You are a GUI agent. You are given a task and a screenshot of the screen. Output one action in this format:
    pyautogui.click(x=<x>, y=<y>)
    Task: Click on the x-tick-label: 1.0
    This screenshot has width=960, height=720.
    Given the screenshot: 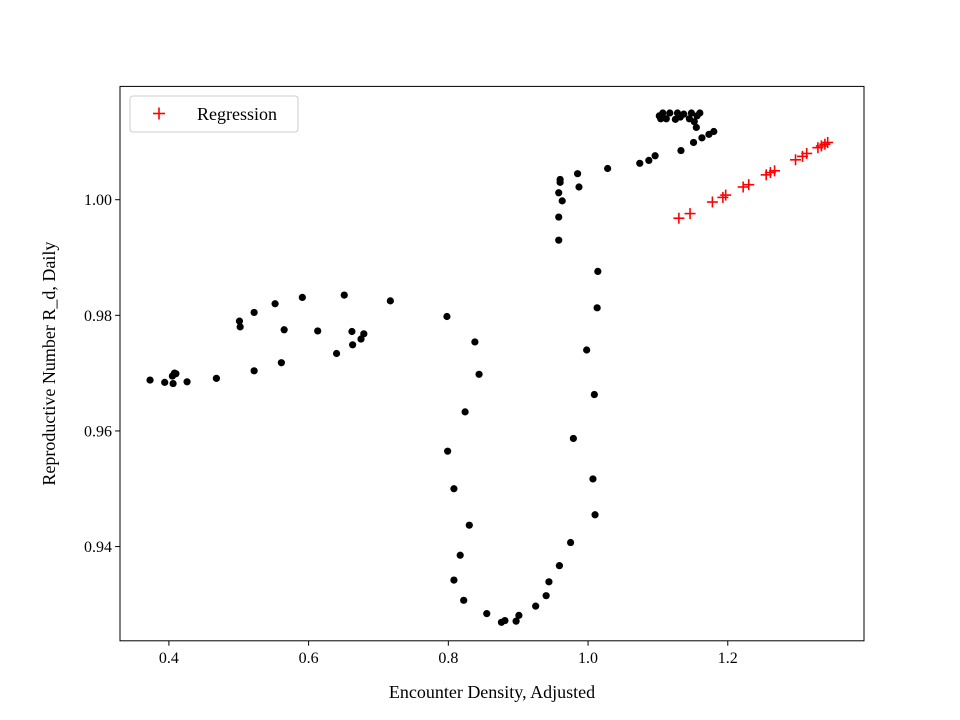 What is the action you would take?
    pyautogui.click(x=588, y=658)
    